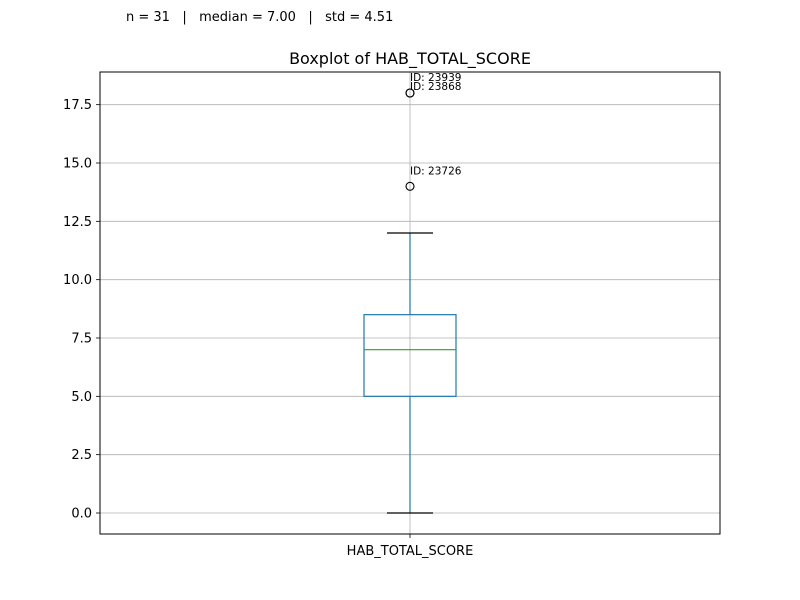 The image size is (800, 600). I want to click on y-tick-label: 7.5, so click(81, 339).